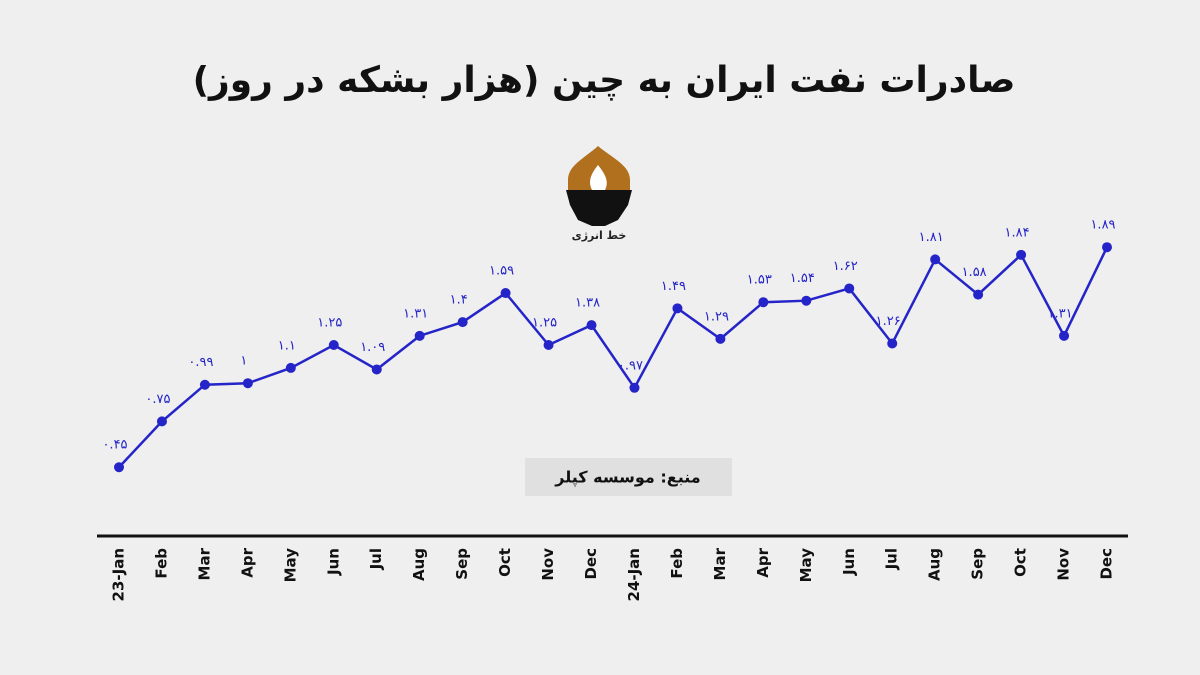 This screenshot has width=1200, height=675. What do you see at coordinates (243, 361) in the screenshot?
I see `value-label: ۱` at bounding box center [243, 361].